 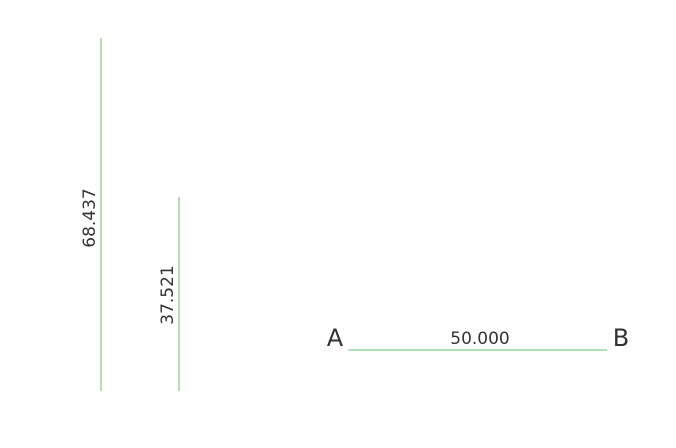 What do you see at coordinates (479, 339) in the screenshot?
I see `segment-a-b-label: 50.000` at bounding box center [479, 339].